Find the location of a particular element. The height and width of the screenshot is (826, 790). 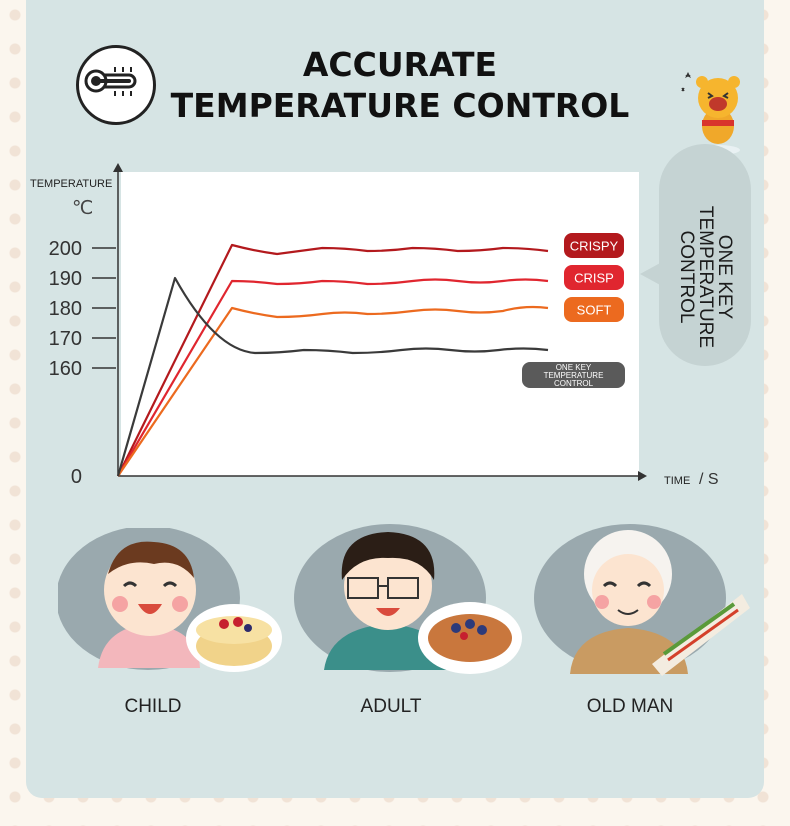

series-line-crisp is located at coordinates (333, 377).